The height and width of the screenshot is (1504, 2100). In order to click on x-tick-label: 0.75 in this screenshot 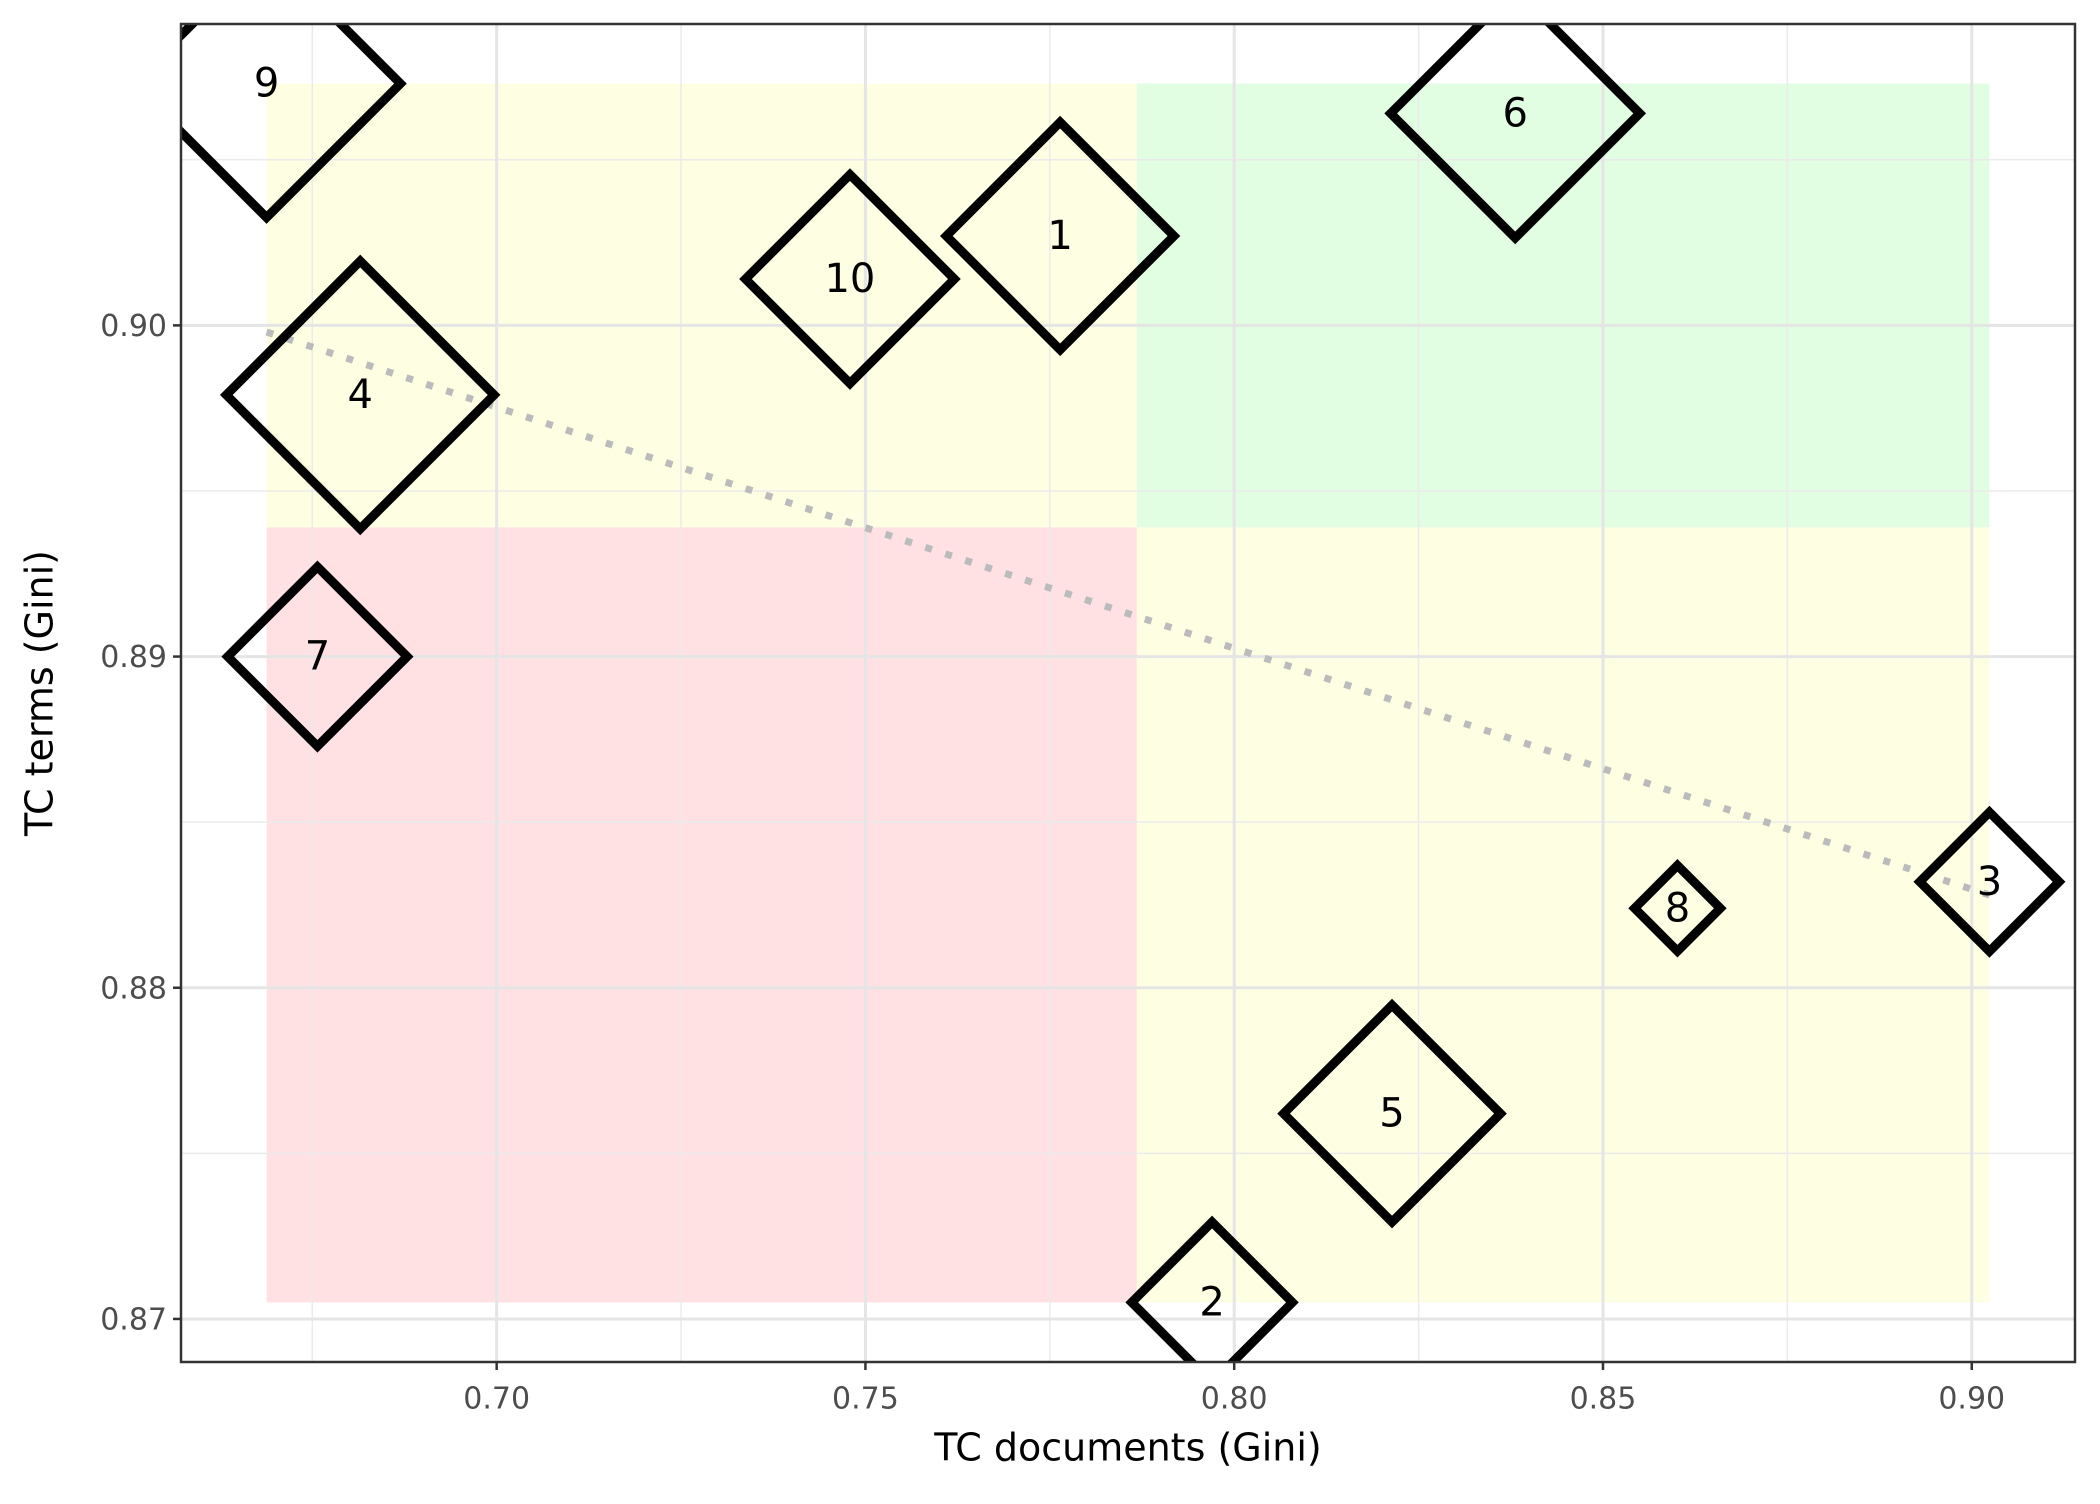, I will do `click(865, 1399)`.